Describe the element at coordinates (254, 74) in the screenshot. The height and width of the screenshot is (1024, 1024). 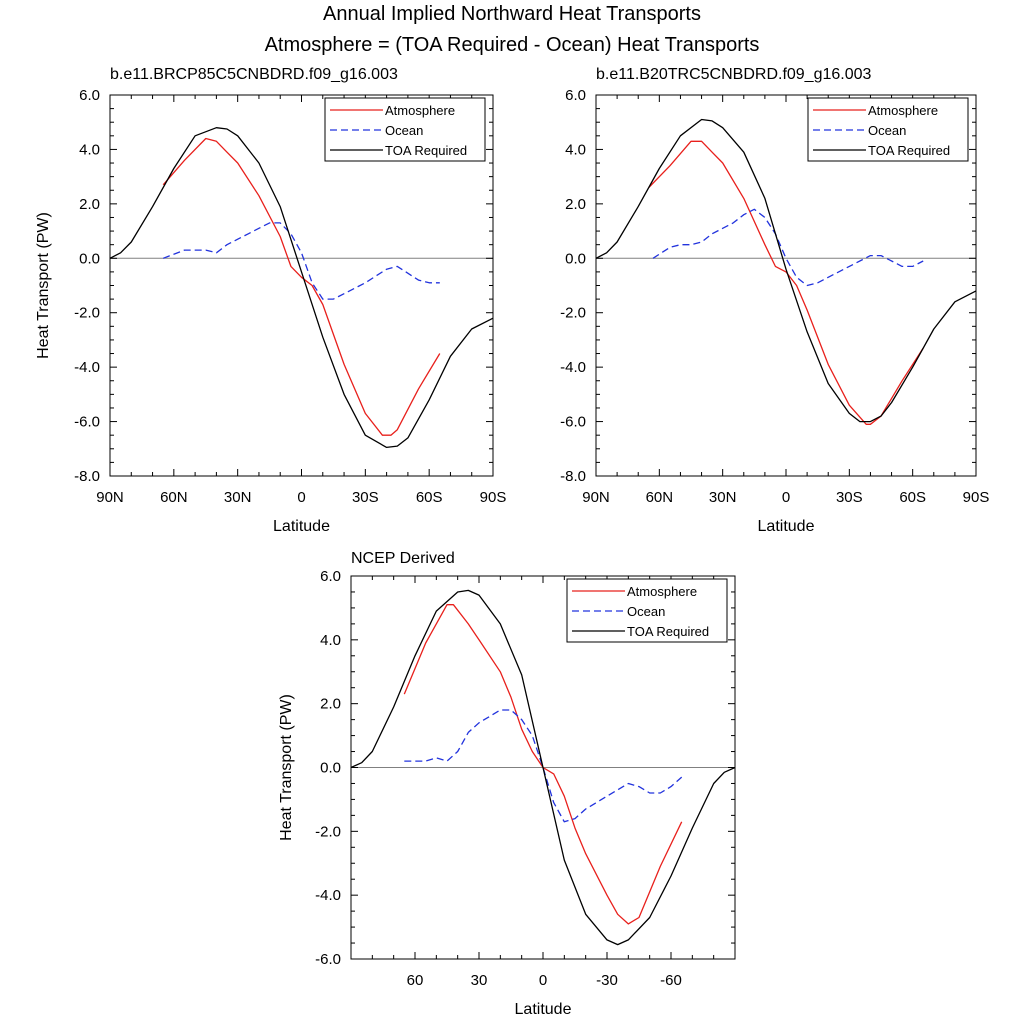
I see `panel-title: b.e11.BRCP85C5CNBDRD.f09_g16.003` at that location.